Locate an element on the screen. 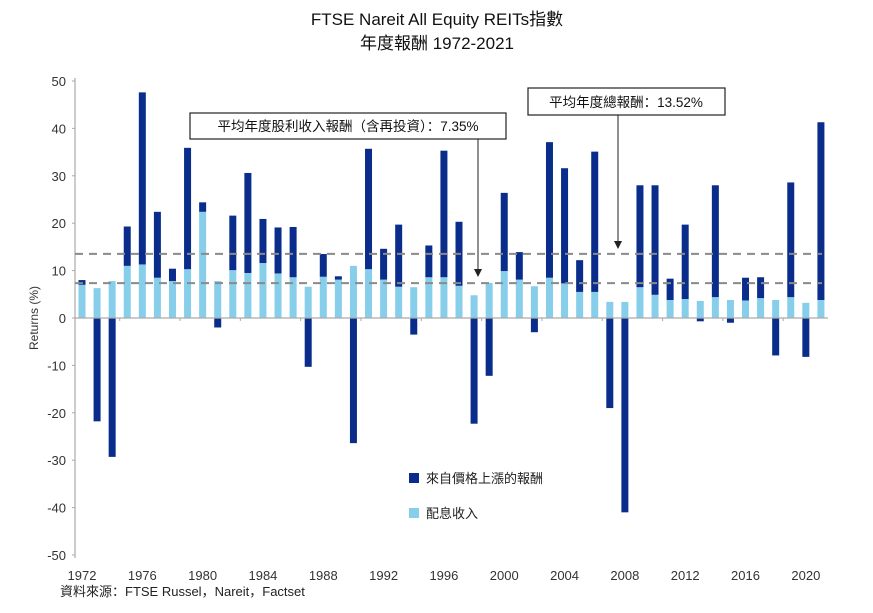 This screenshot has width=873, height=613. bar-price-1985 is located at coordinates (278, 250).